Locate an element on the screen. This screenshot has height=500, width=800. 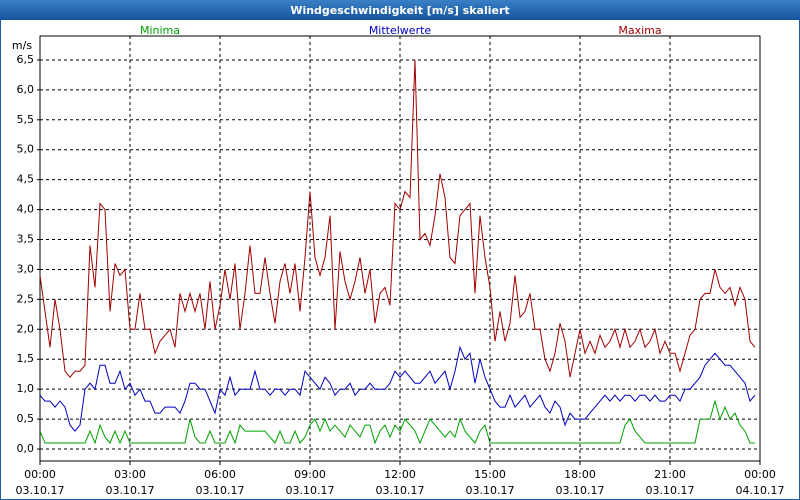
y-tick-label: 5,5 is located at coordinates (26, 119).